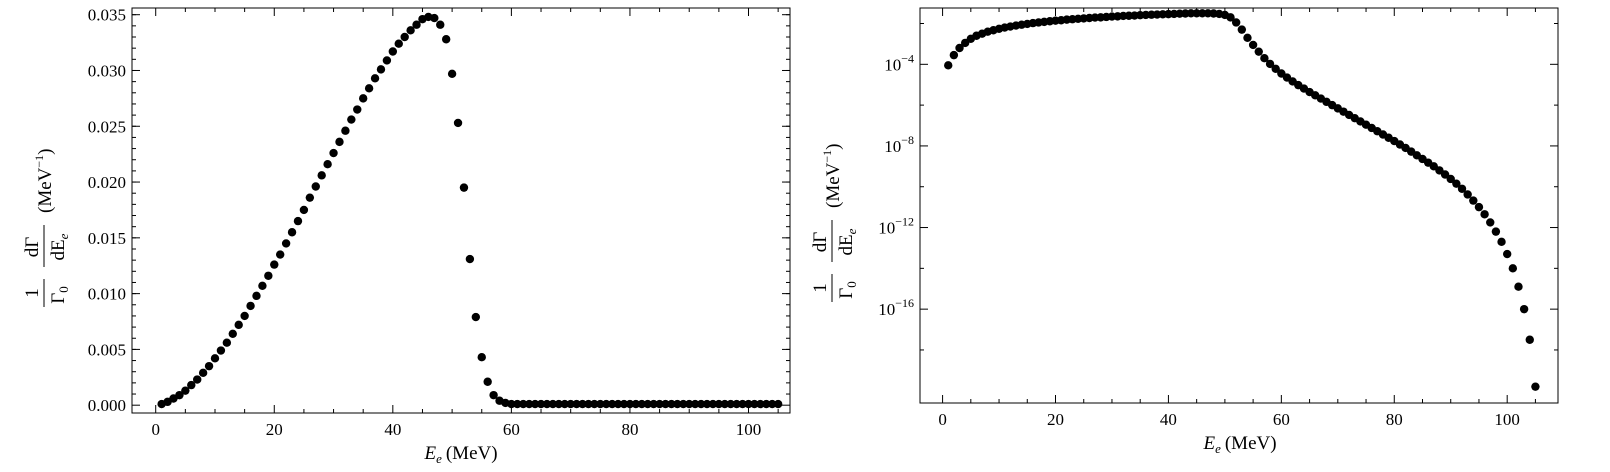  What do you see at coordinates (107, 126) in the screenshot?
I see `left-y-tick-label: 0.025` at bounding box center [107, 126].